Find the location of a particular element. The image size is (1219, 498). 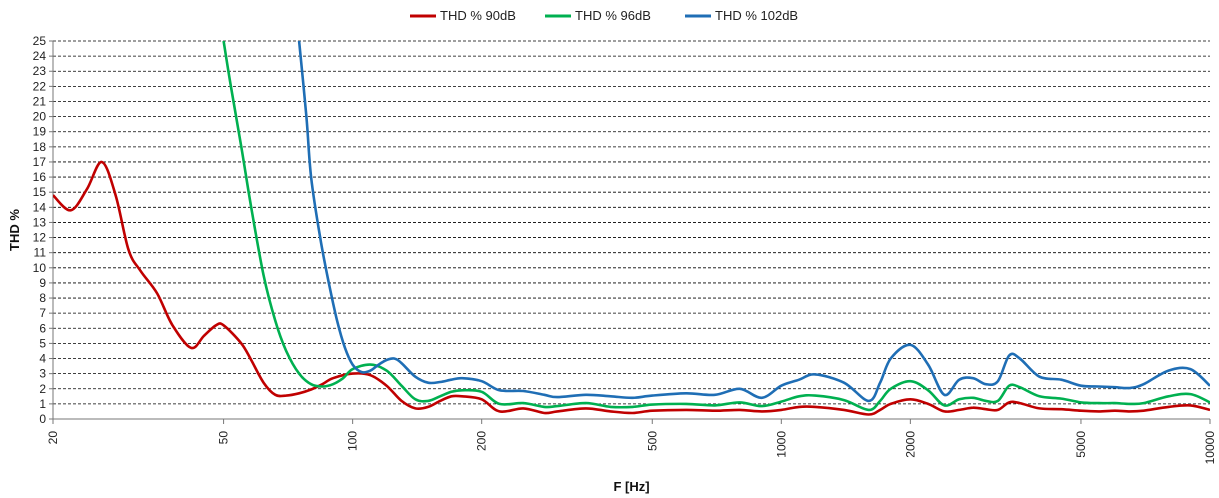

x-tick-label: 50 is located at coordinates (224, 438).